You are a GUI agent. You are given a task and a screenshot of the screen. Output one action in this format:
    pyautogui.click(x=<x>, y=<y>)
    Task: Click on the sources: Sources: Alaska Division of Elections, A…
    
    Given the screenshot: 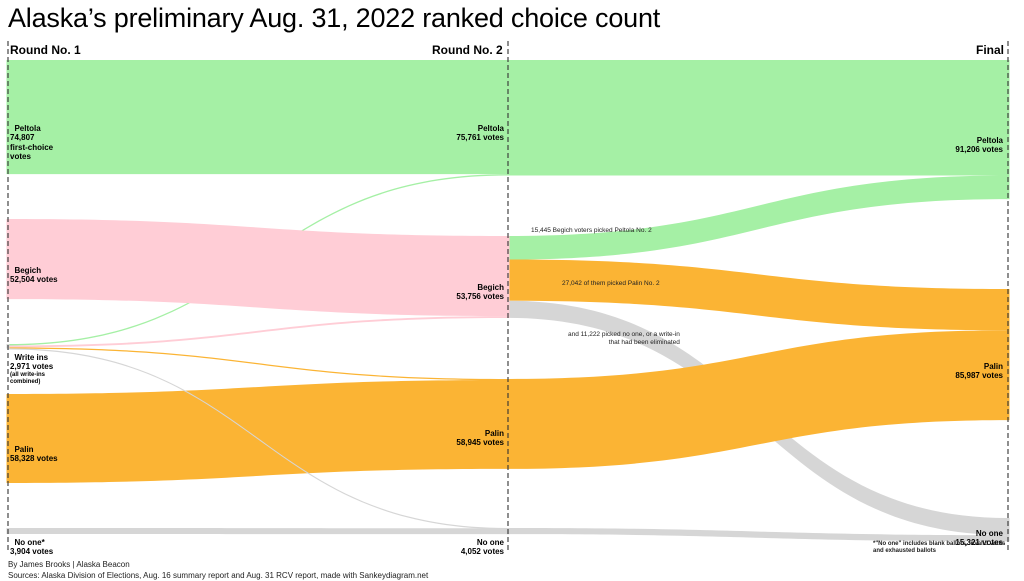 What is the action you would take?
    pyautogui.click(x=218, y=575)
    